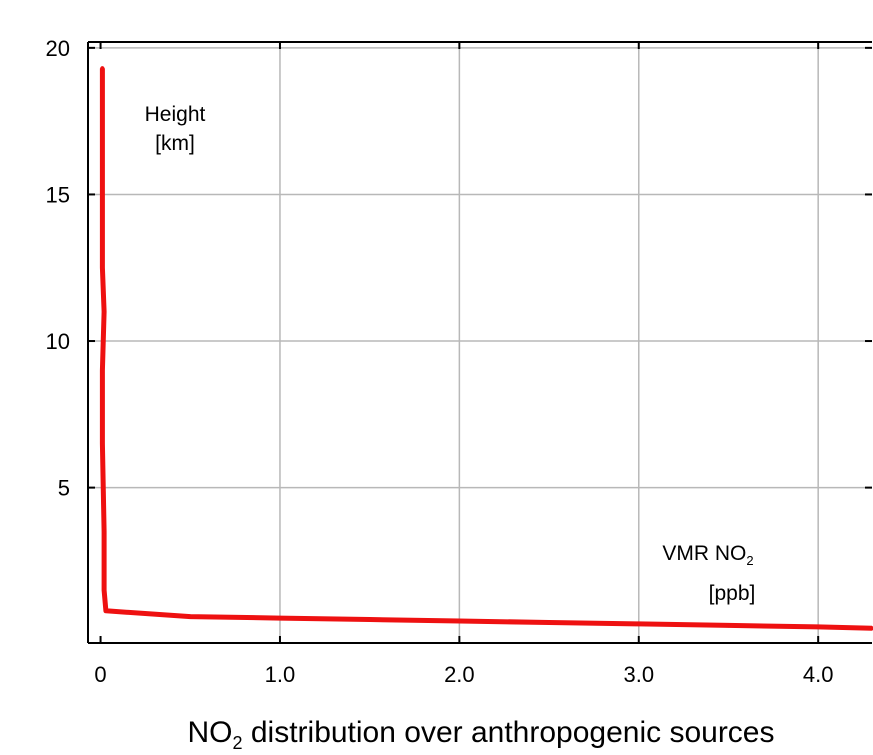  I want to click on x-annotation-main: VMR NO, so click(704, 553).